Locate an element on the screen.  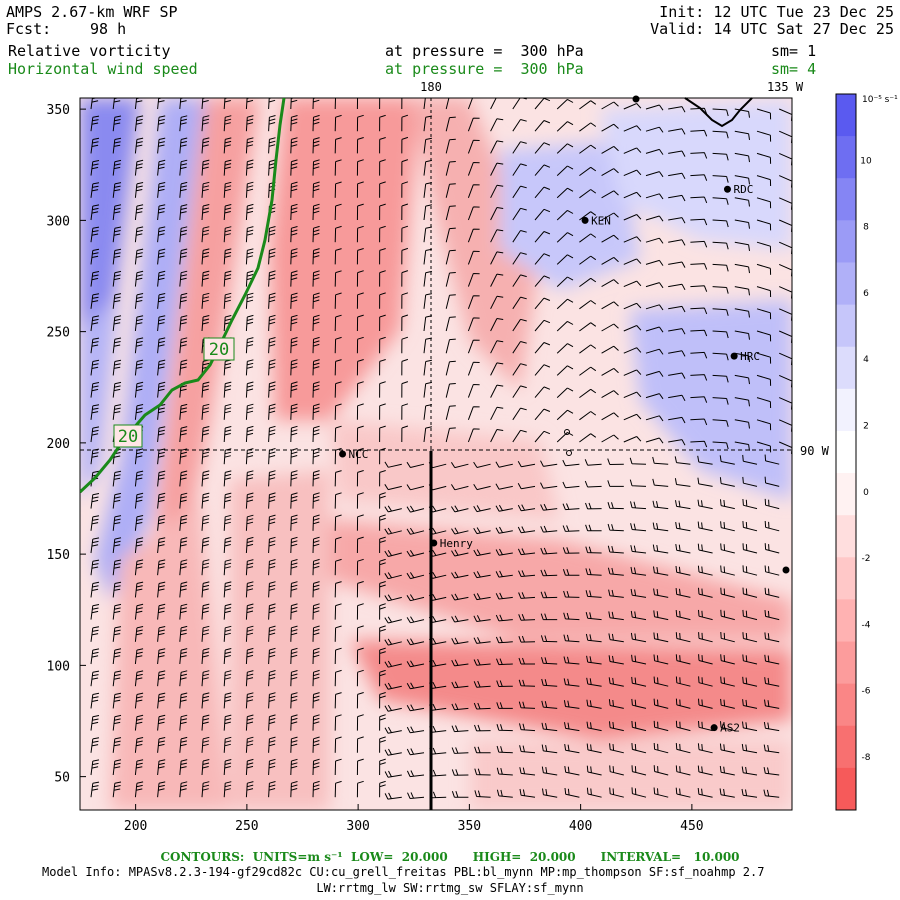
x-tick-label: 250 is located at coordinates (246, 826).